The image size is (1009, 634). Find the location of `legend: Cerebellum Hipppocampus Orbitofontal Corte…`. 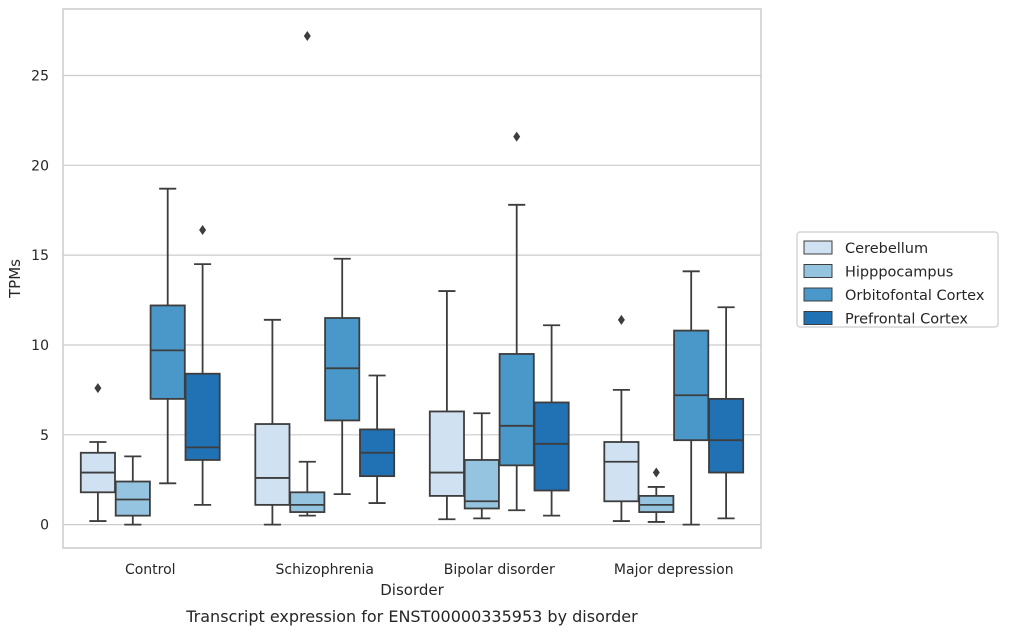

legend: Cerebellum Hipppocampus Orbitofontal Corte… is located at coordinates (897, 279).